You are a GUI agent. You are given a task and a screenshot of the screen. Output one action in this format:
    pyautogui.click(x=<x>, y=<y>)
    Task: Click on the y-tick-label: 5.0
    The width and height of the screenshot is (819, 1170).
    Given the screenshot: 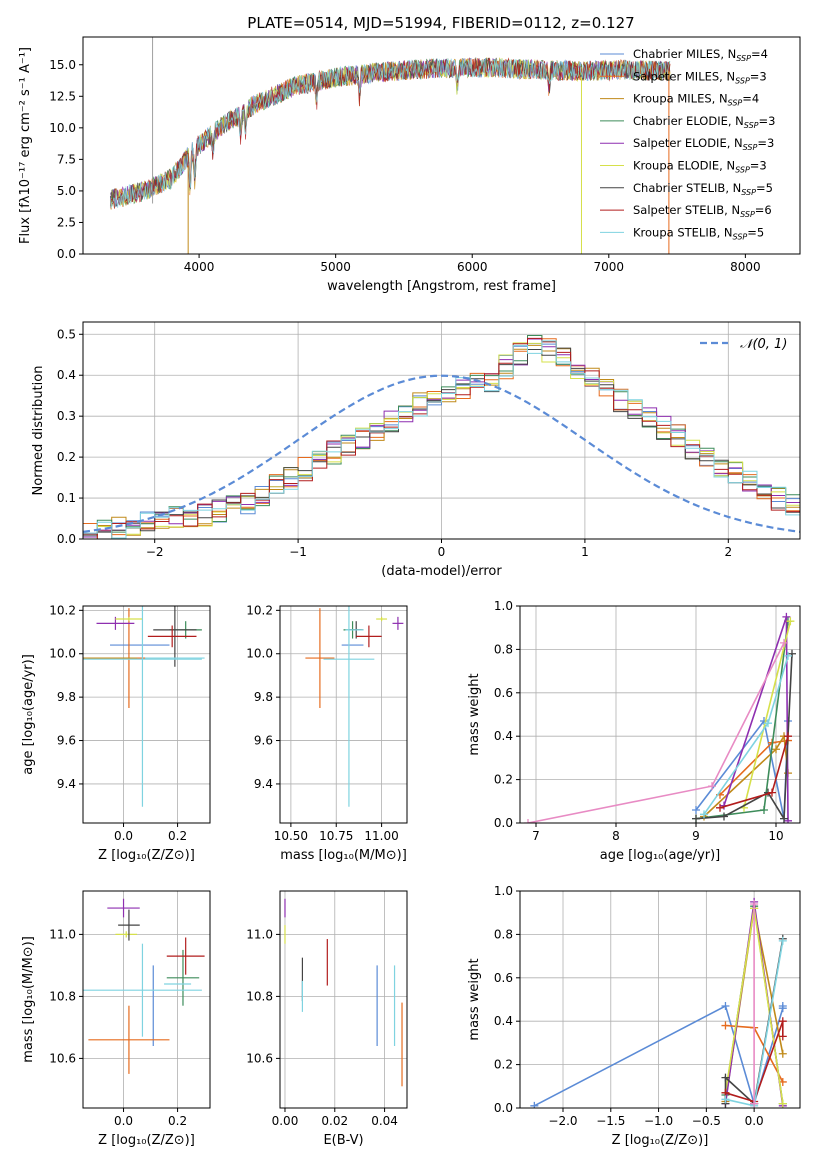 What is the action you would take?
    pyautogui.click(x=66, y=191)
    